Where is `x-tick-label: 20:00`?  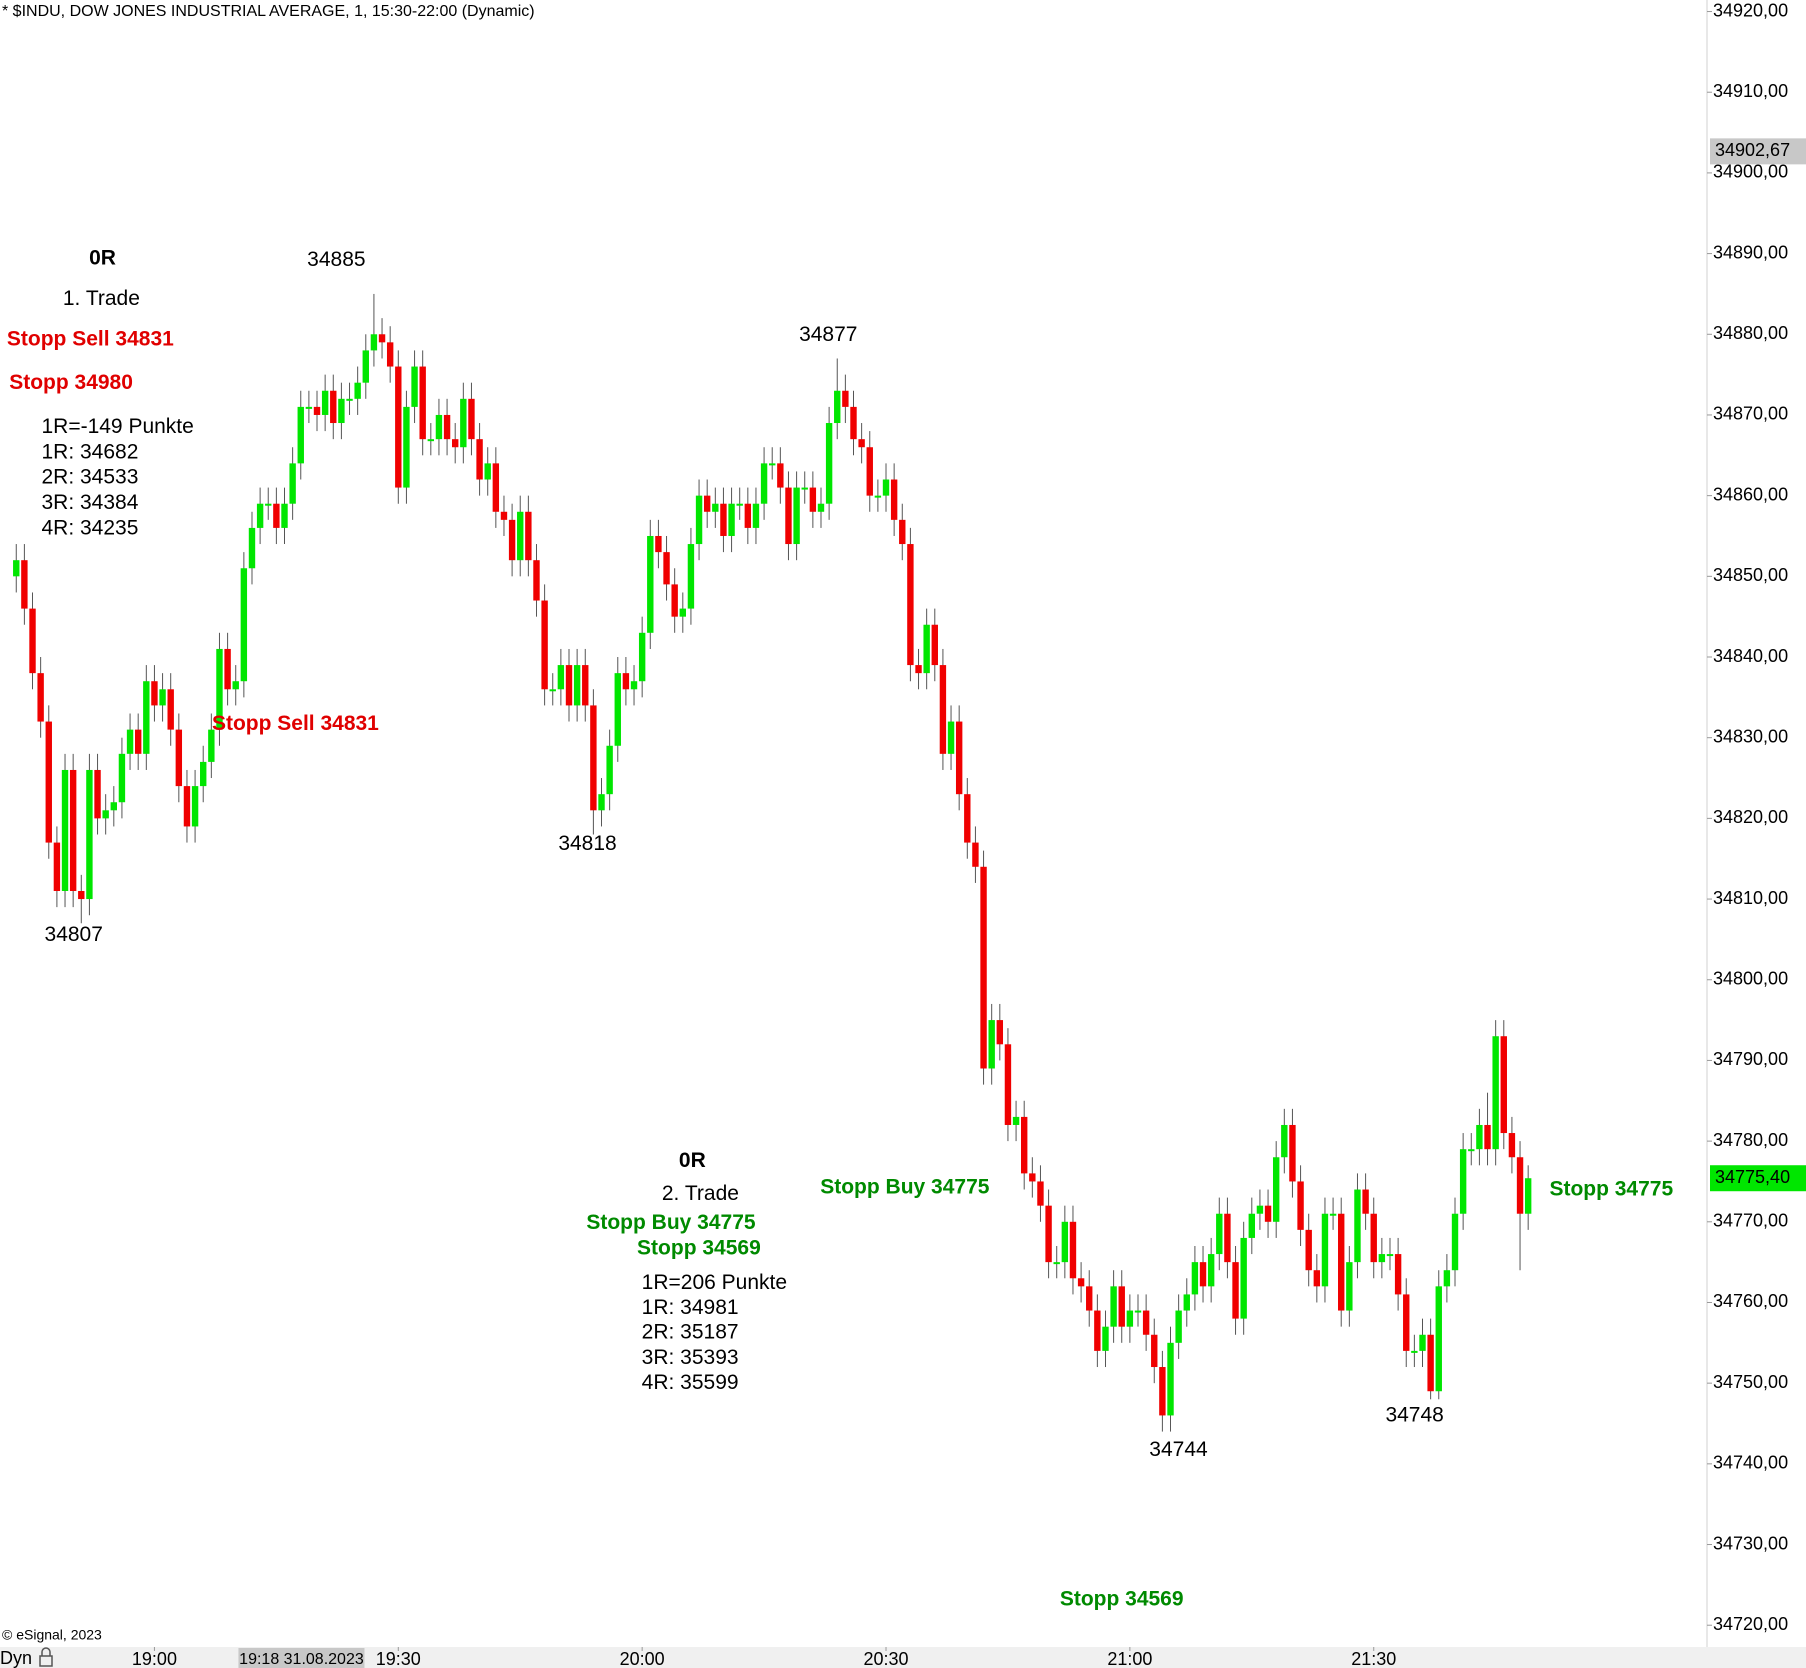 x-tick-label: 20:00 is located at coordinates (642, 1658).